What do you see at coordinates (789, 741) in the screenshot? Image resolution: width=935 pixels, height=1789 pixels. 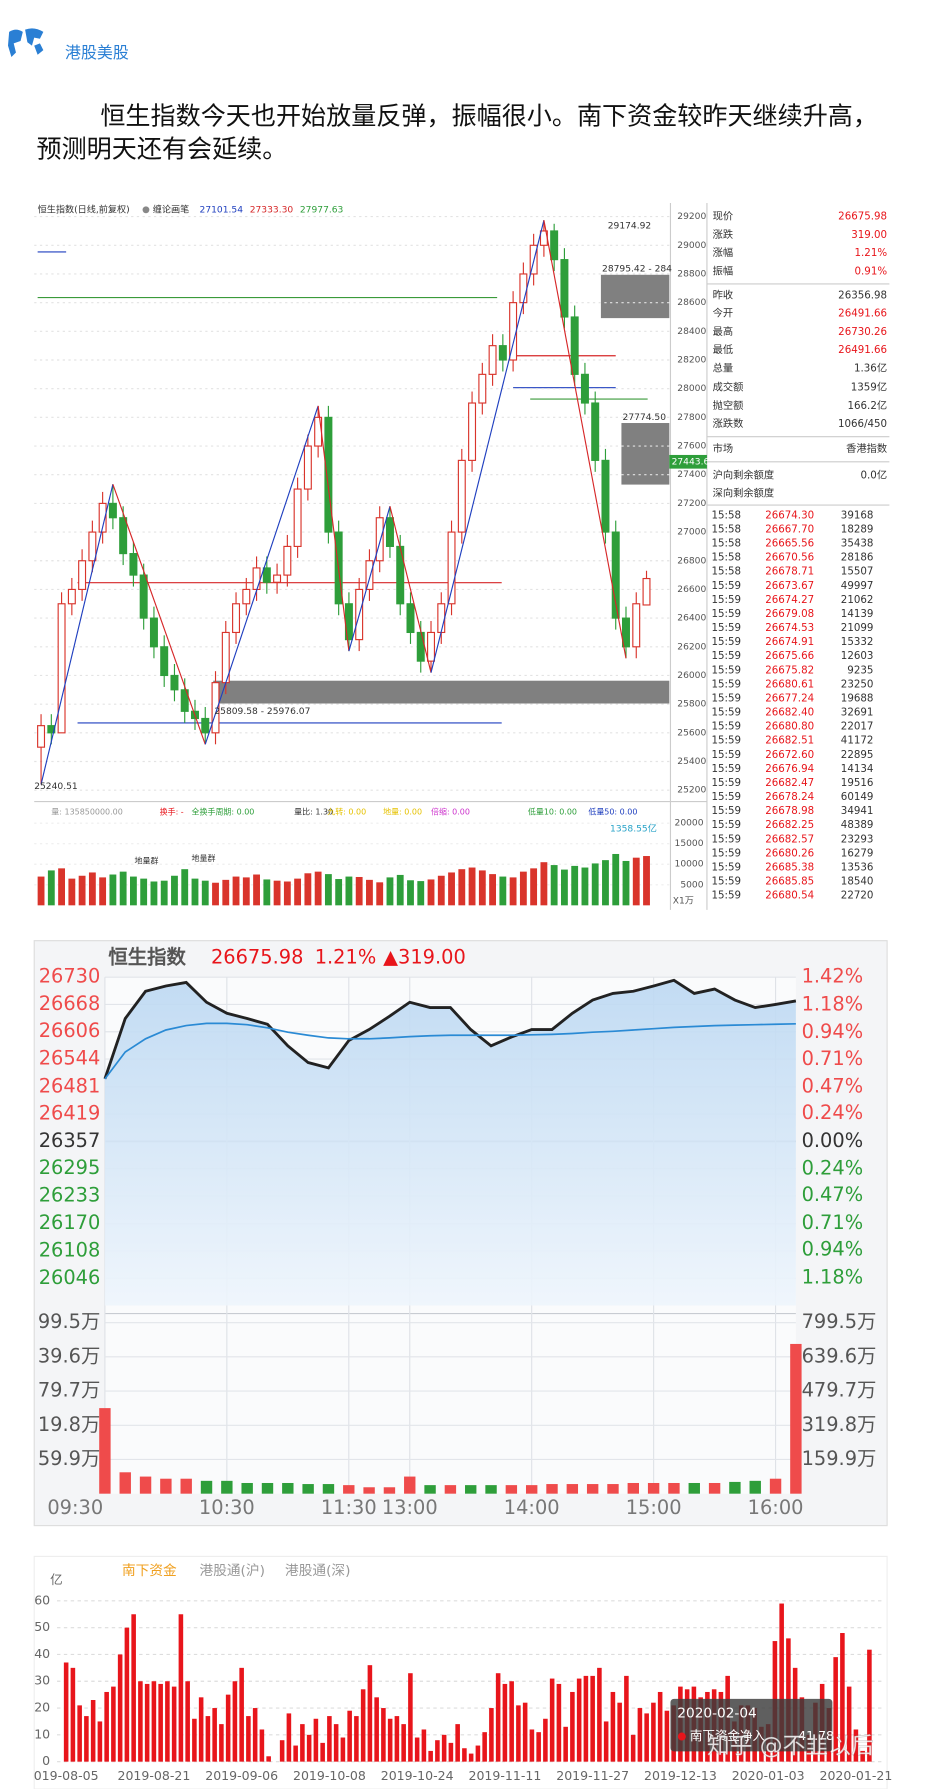 I see `tick-price: 26682.51` at bounding box center [789, 741].